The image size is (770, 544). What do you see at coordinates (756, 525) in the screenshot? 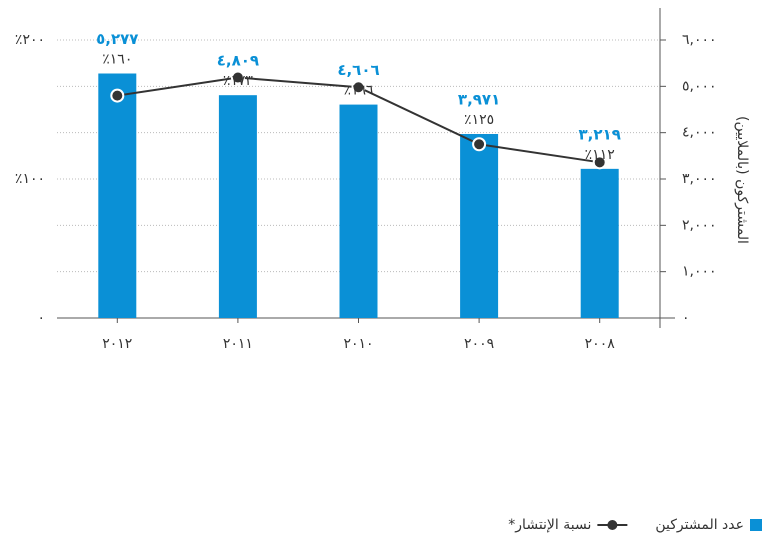
I see `legend-swatch` at bounding box center [756, 525].